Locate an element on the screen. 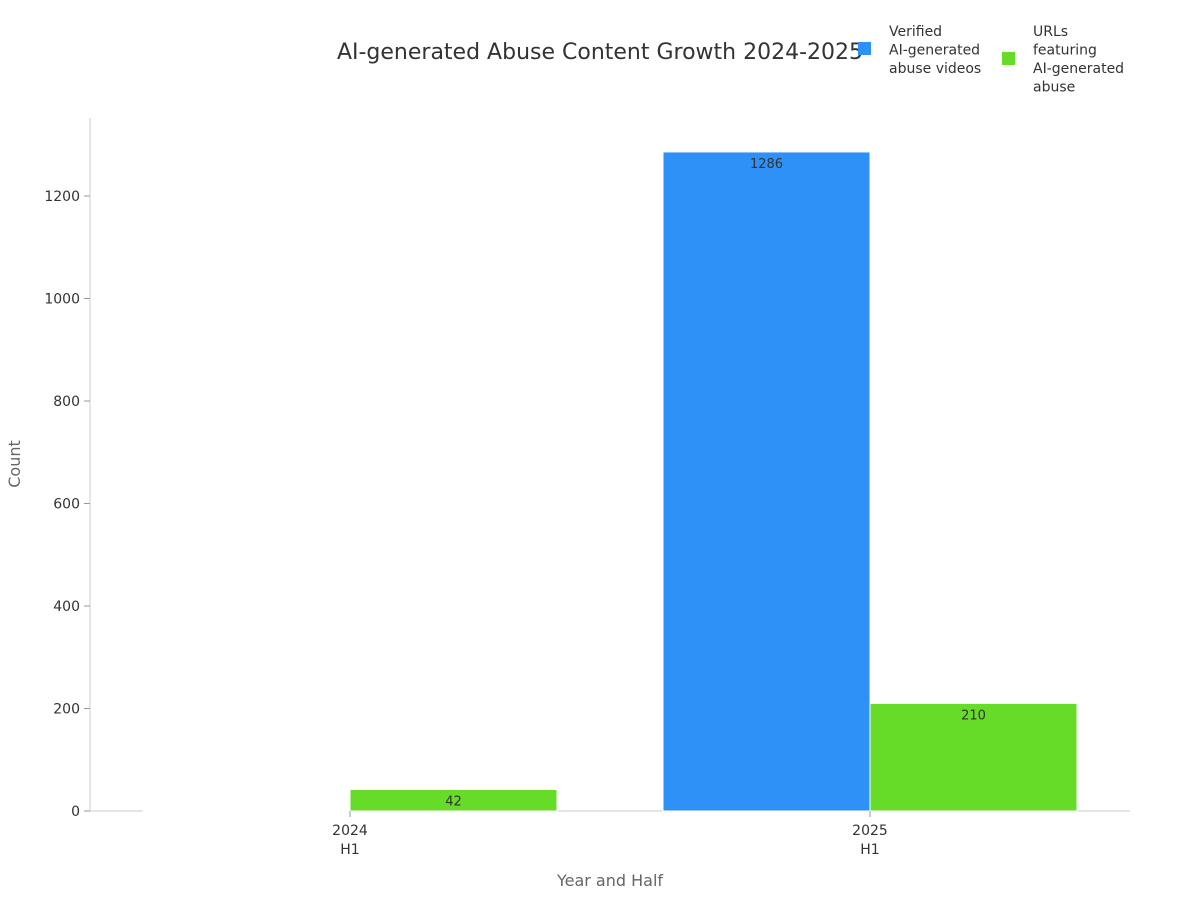  legend-label: abuse is located at coordinates (1054, 88).